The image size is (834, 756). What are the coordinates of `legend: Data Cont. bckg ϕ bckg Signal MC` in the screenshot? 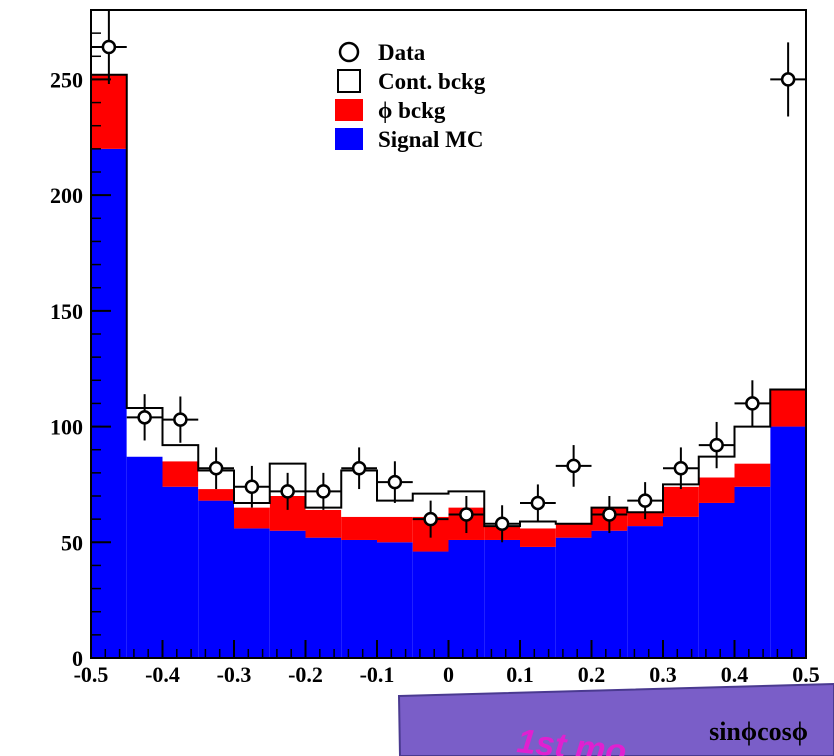 It's located at (410, 96).